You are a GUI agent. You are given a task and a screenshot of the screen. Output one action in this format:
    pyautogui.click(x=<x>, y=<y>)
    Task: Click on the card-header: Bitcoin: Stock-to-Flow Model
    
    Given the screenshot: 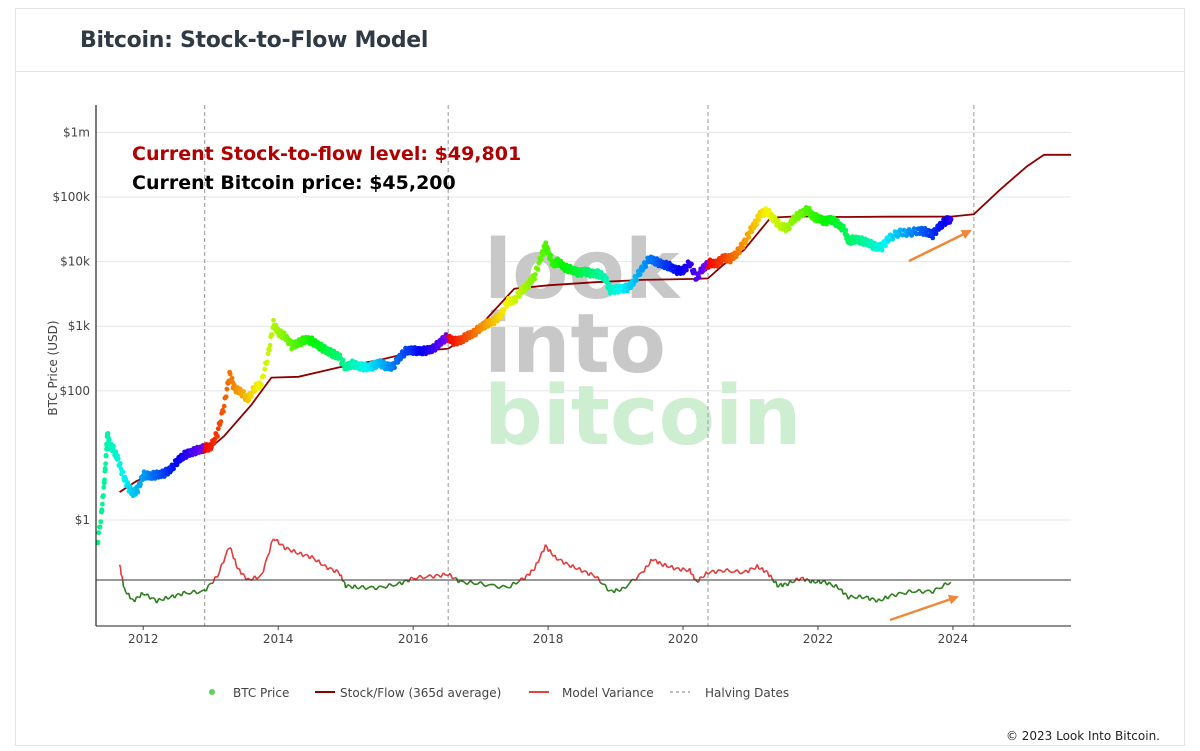 What is the action you would take?
    pyautogui.click(x=600, y=40)
    